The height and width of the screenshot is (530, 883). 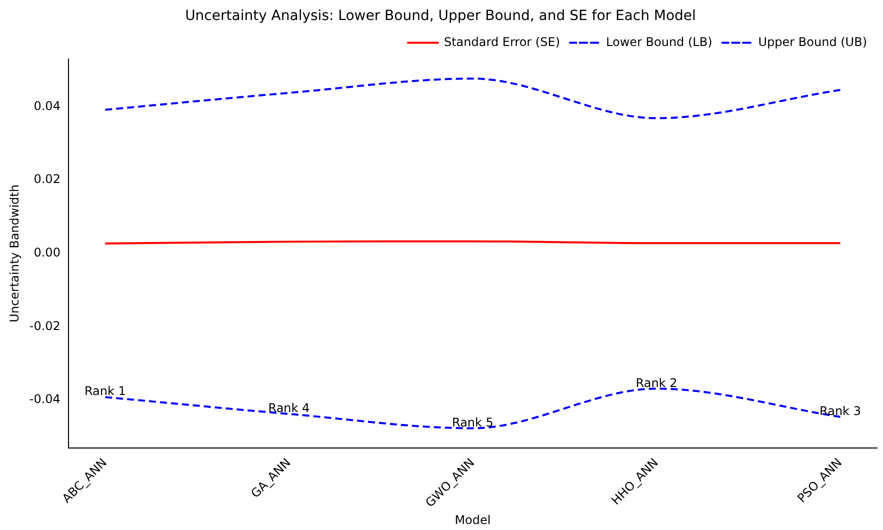 What do you see at coordinates (47, 253) in the screenshot?
I see `y-tick-label: 0.00` at bounding box center [47, 253].